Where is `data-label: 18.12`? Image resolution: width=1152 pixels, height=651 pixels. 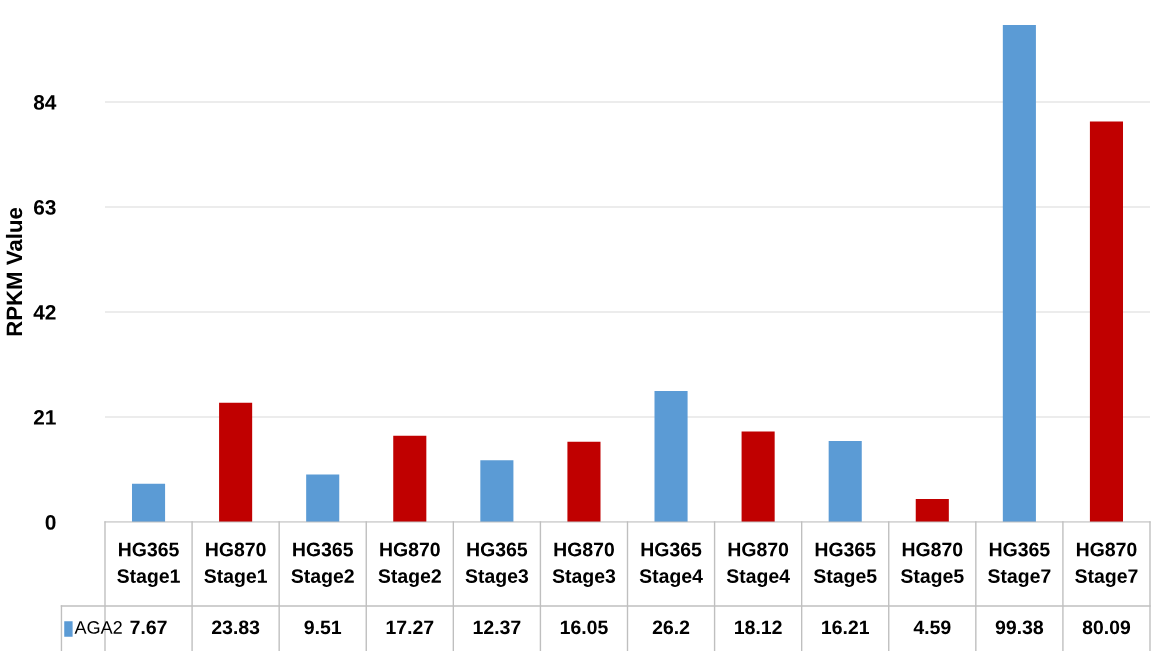
data-label: 18.12 is located at coordinates (758, 627).